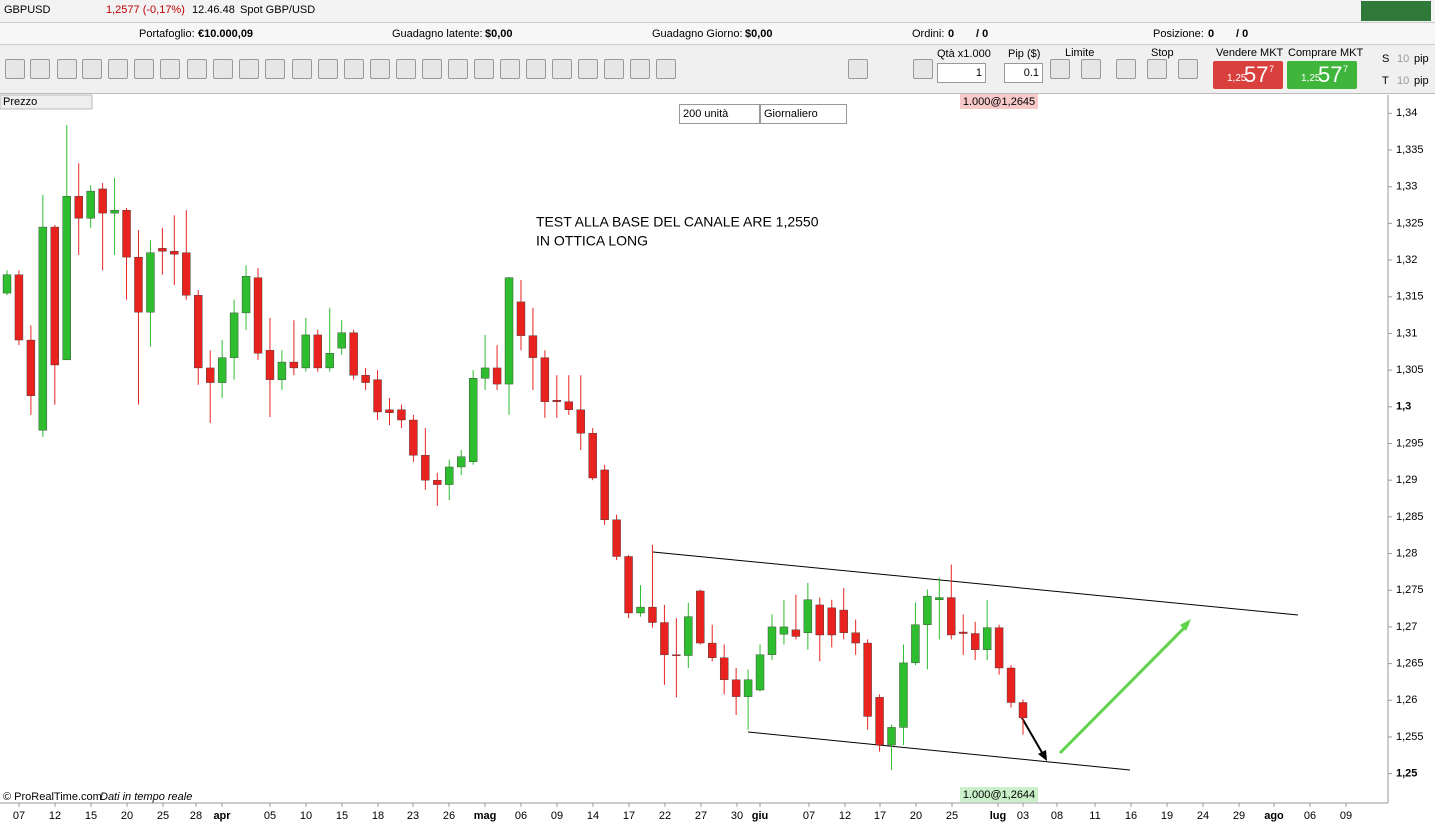 The image size is (1435, 828). What do you see at coordinates (1256, 74) in the screenshot?
I see `price: 57` at bounding box center [1256, 74].